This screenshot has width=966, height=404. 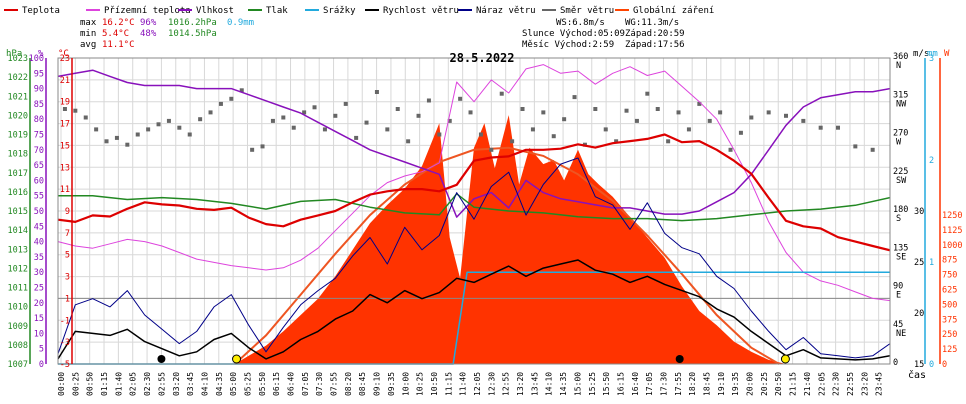 I want to click on compass-label: W, so click(x=899, y=143).